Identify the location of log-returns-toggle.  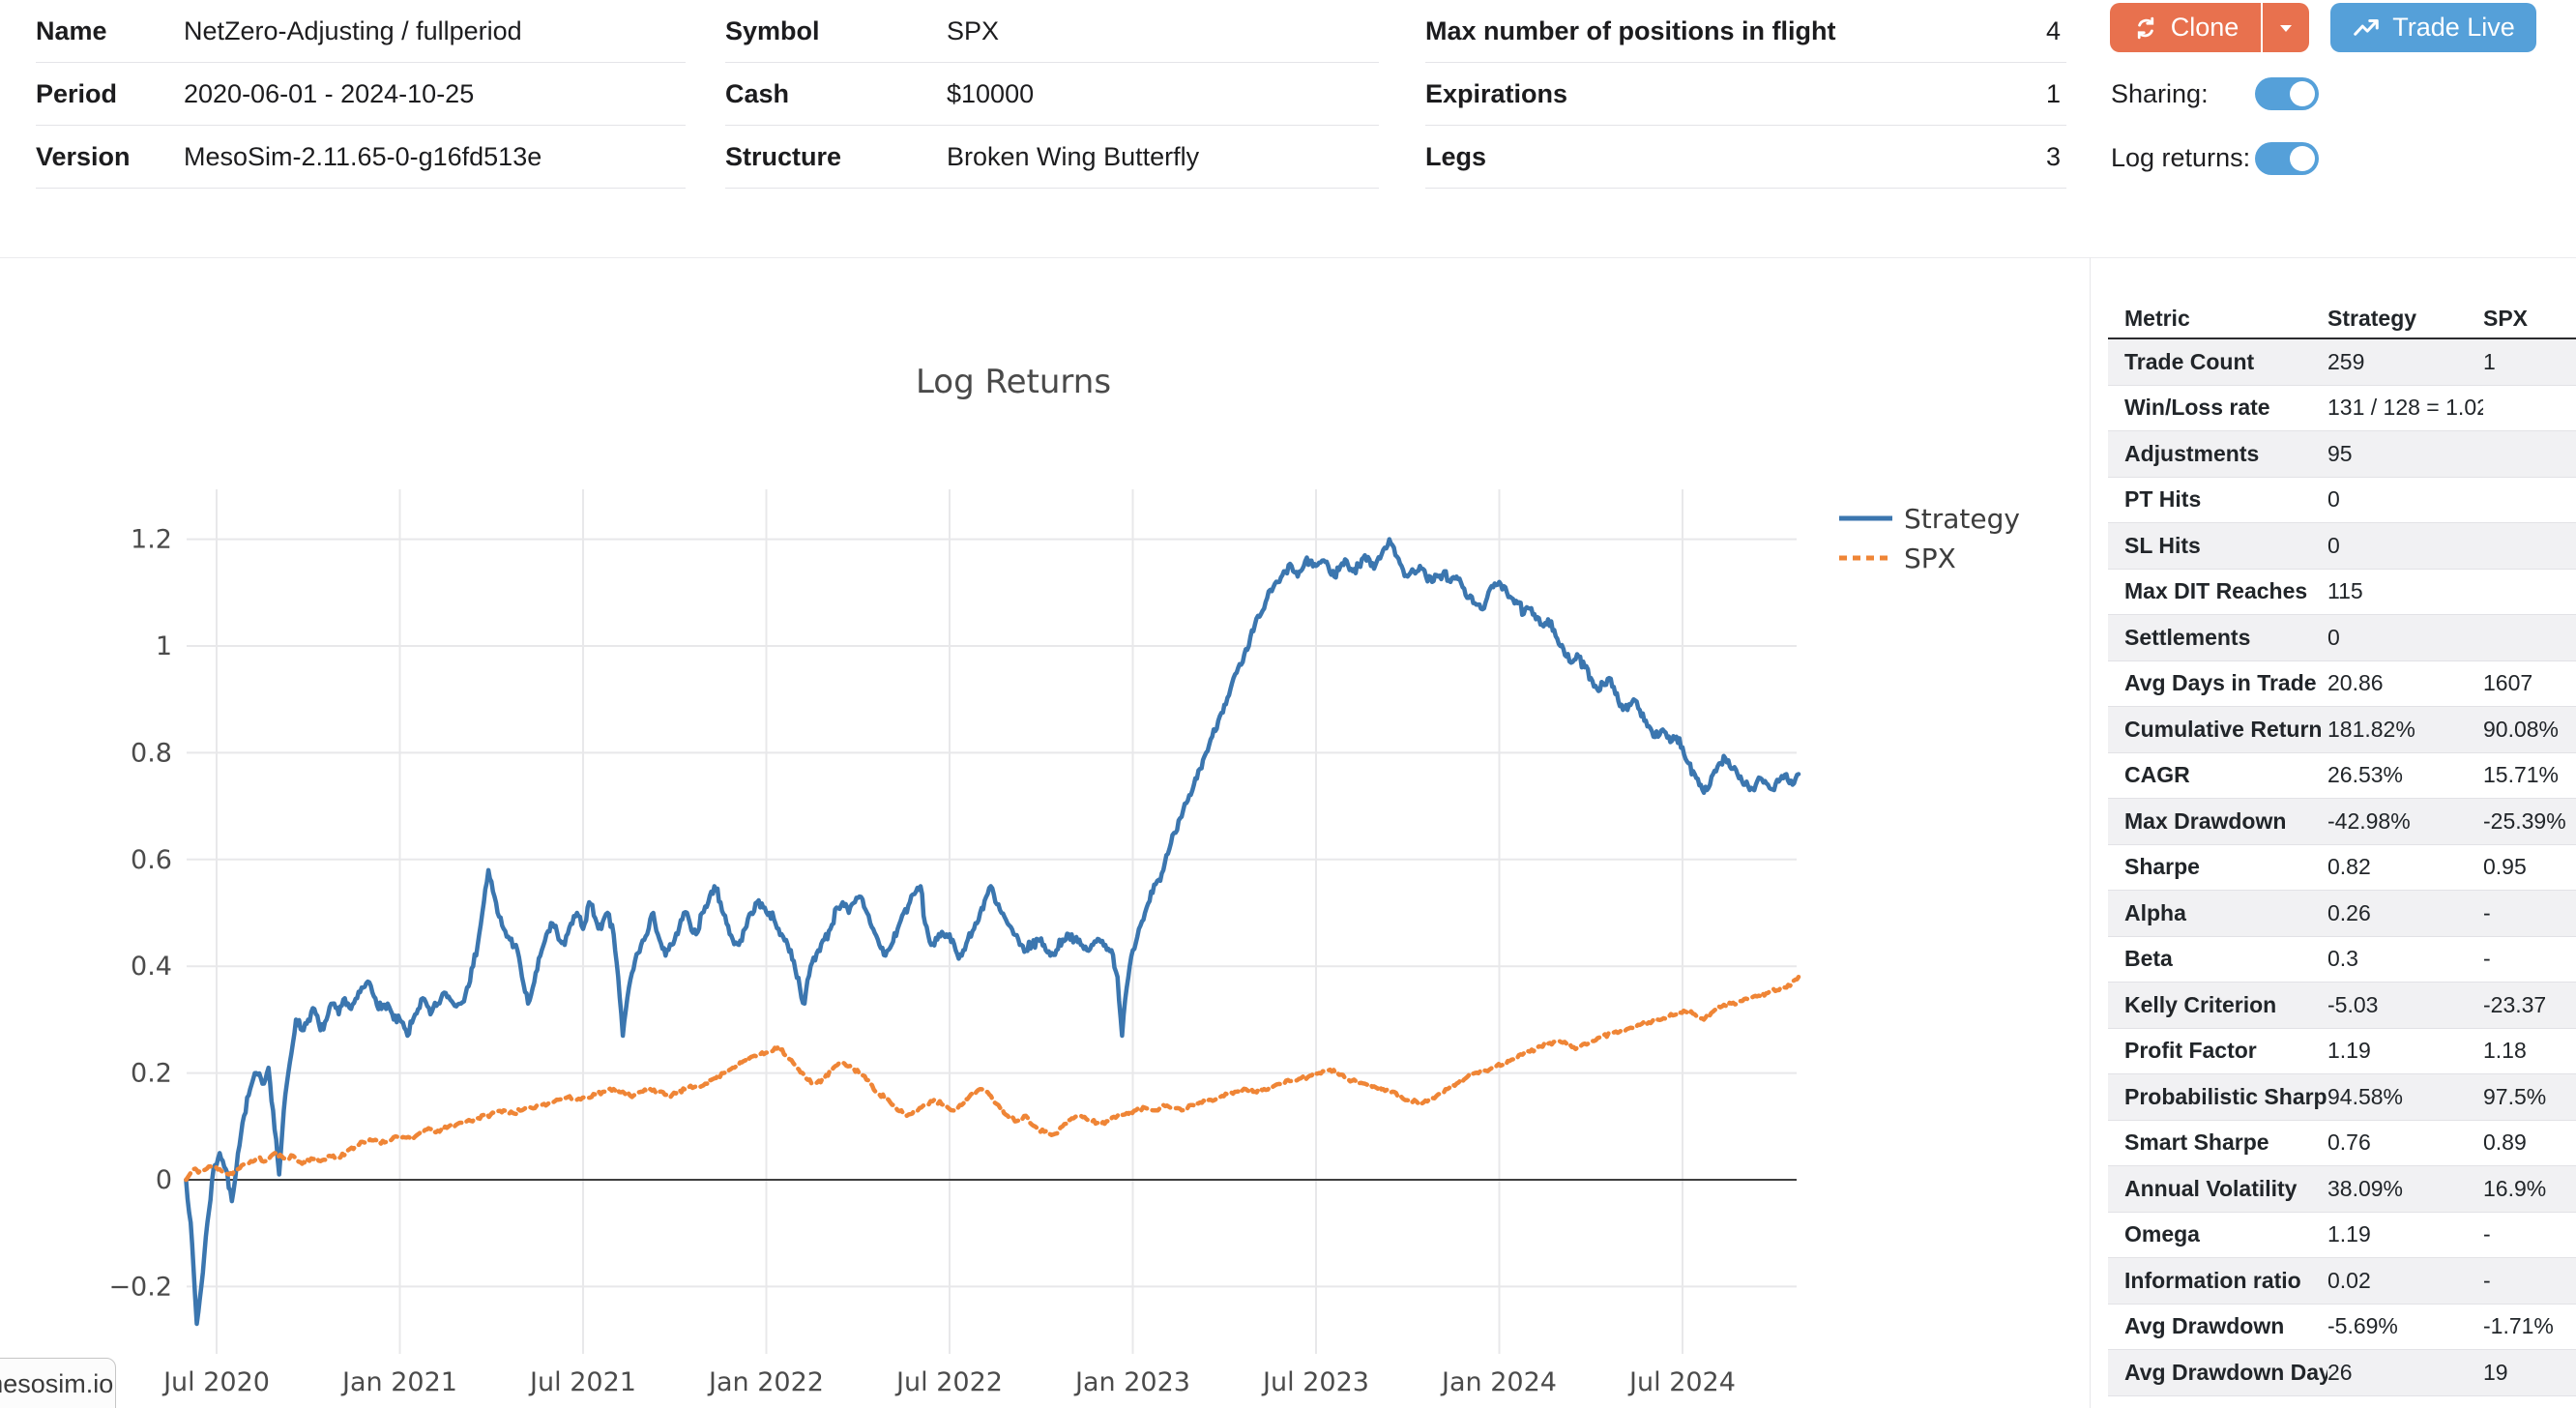
(2287, 158).